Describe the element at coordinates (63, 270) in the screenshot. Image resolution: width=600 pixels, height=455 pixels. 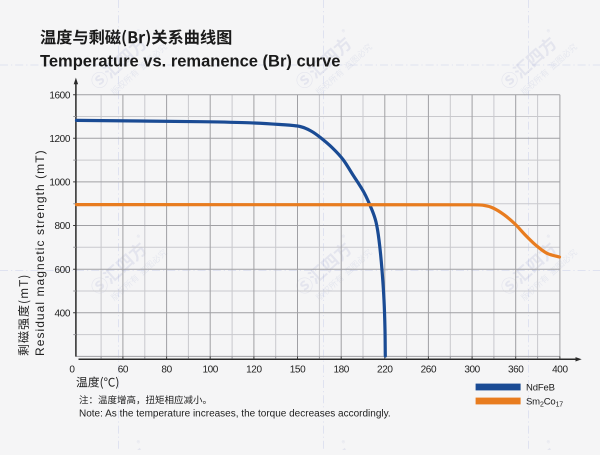
I see `svg-text: 600` at that location.